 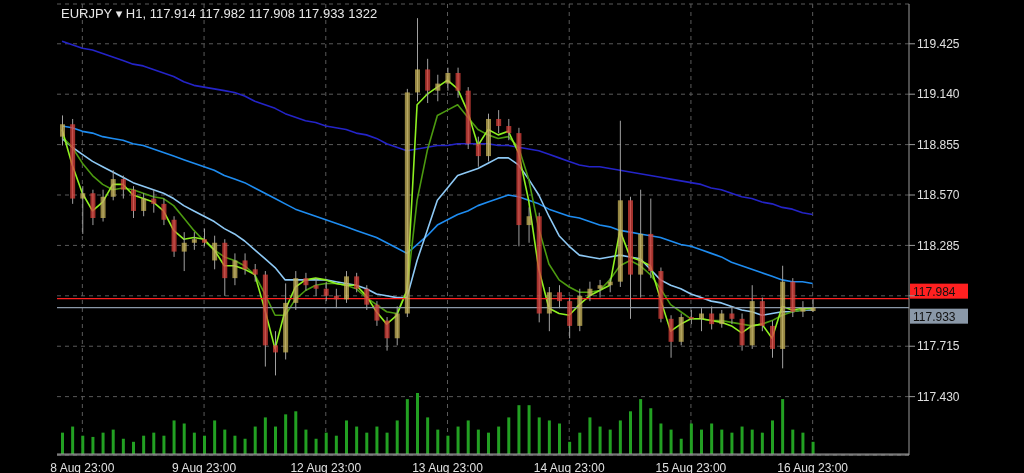 I want to click on y-tick-label: 118.855, so click(x=938, y=144).